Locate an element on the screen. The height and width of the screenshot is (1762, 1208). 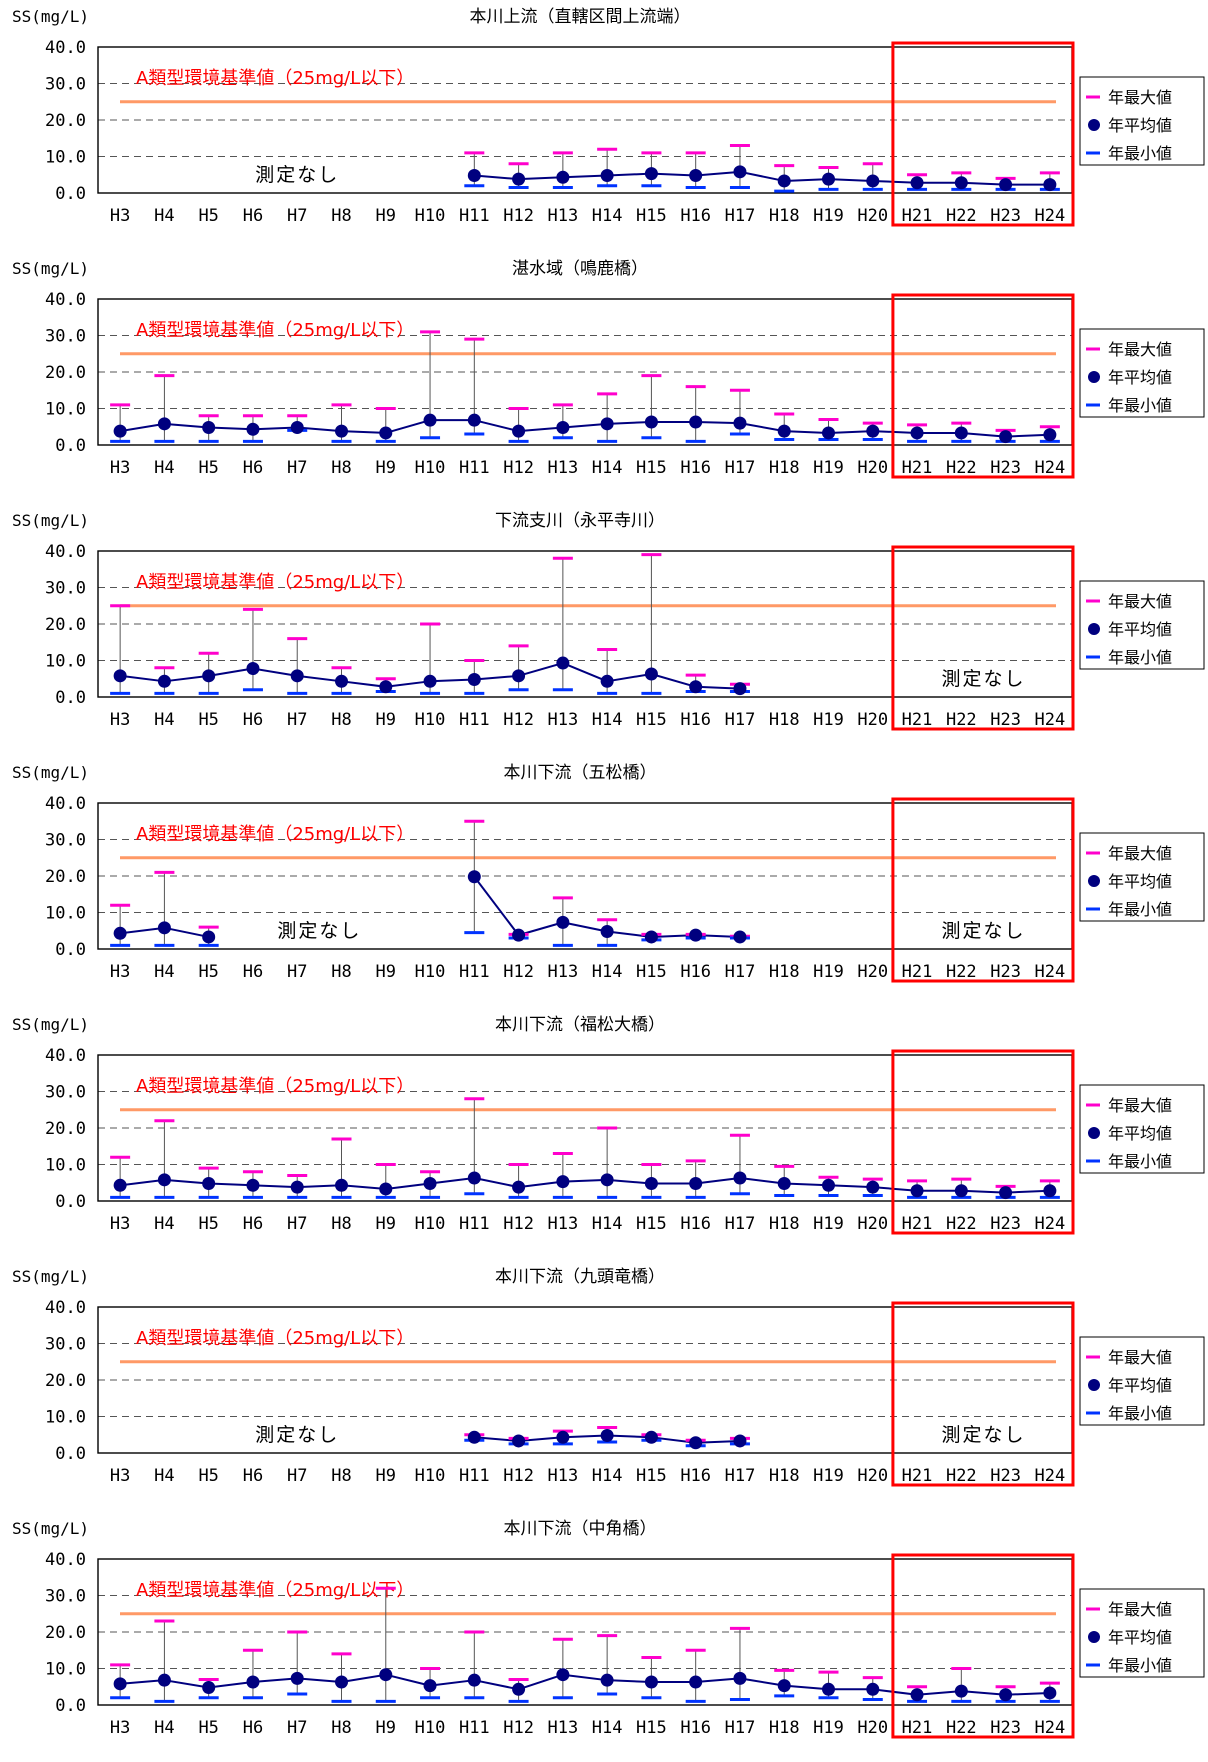
legend-mean-label: 年平均値 is located at coordinates (1140, 1133).